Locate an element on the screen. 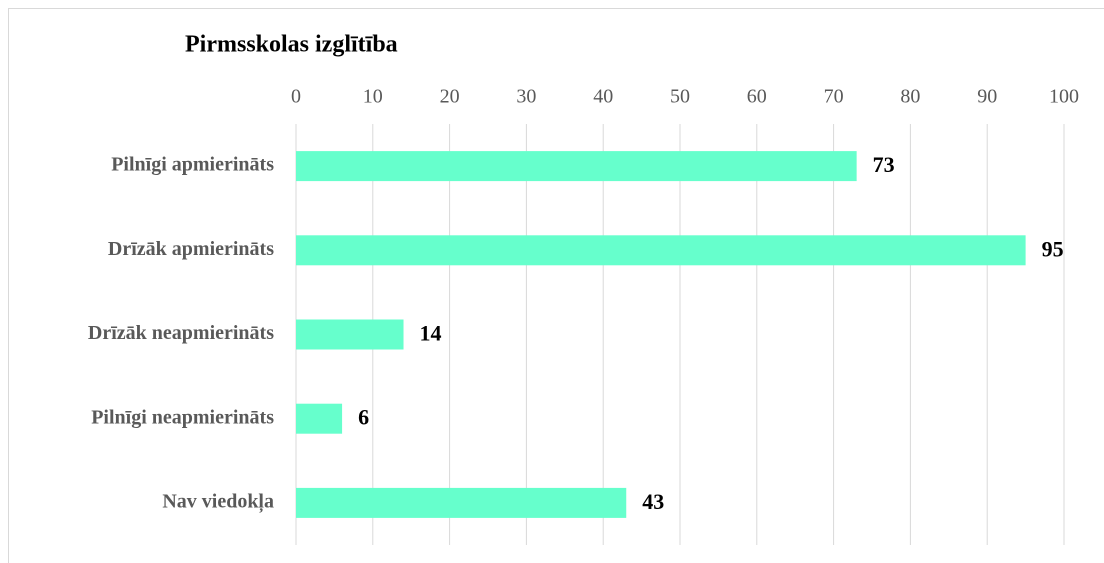 This screenshot has width=1104, height=563. x-tick-label: 70 is located at coordinates (834, 97).